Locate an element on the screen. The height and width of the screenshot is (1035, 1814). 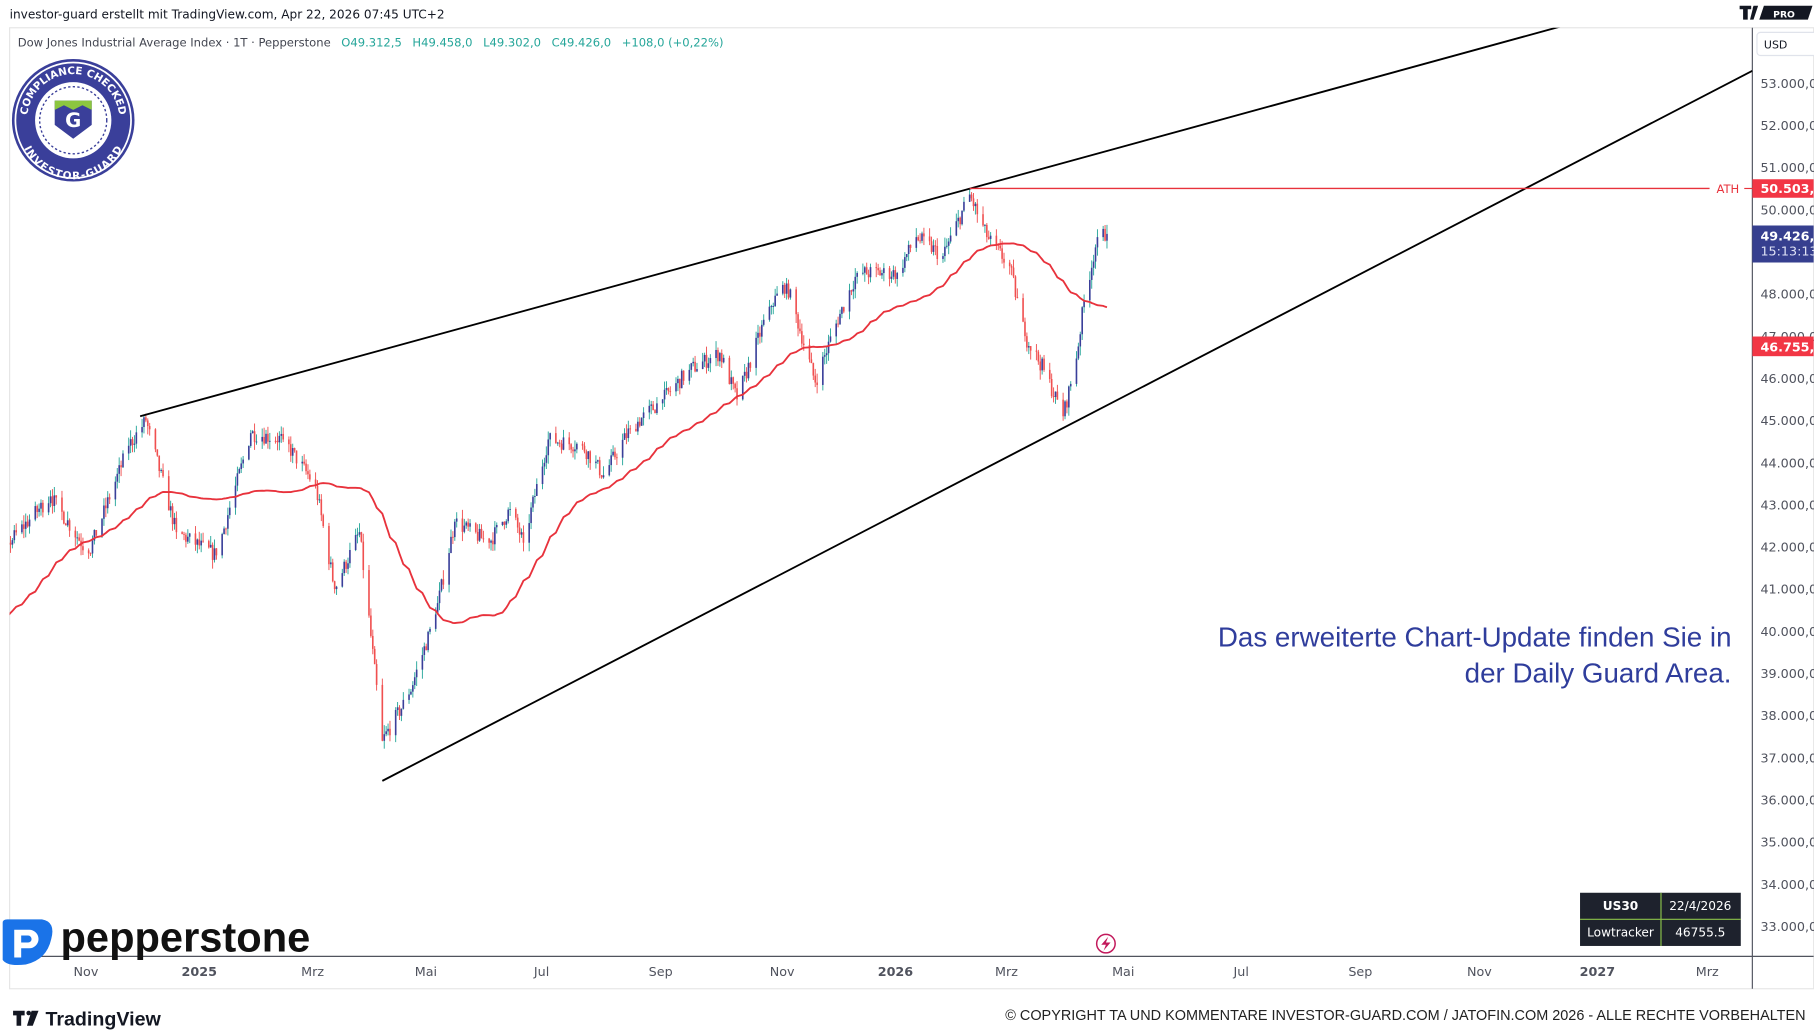
time-label: Mrz is located at coordinates (1006, 971).